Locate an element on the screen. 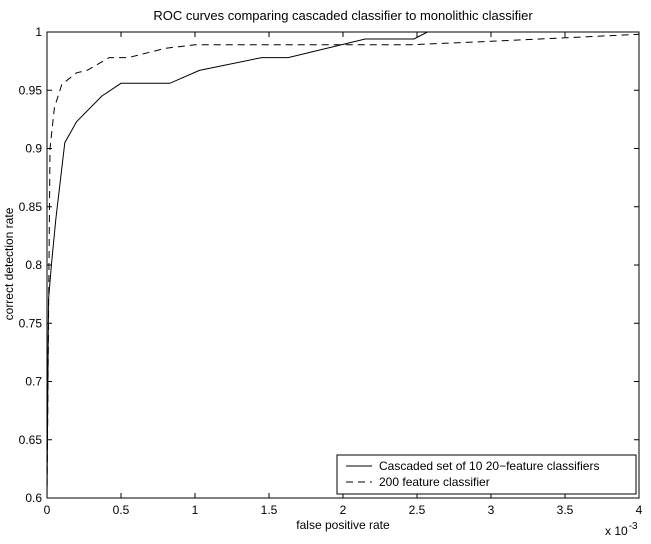  x-exponent-power: -3 is located at coordinates (633, 526).